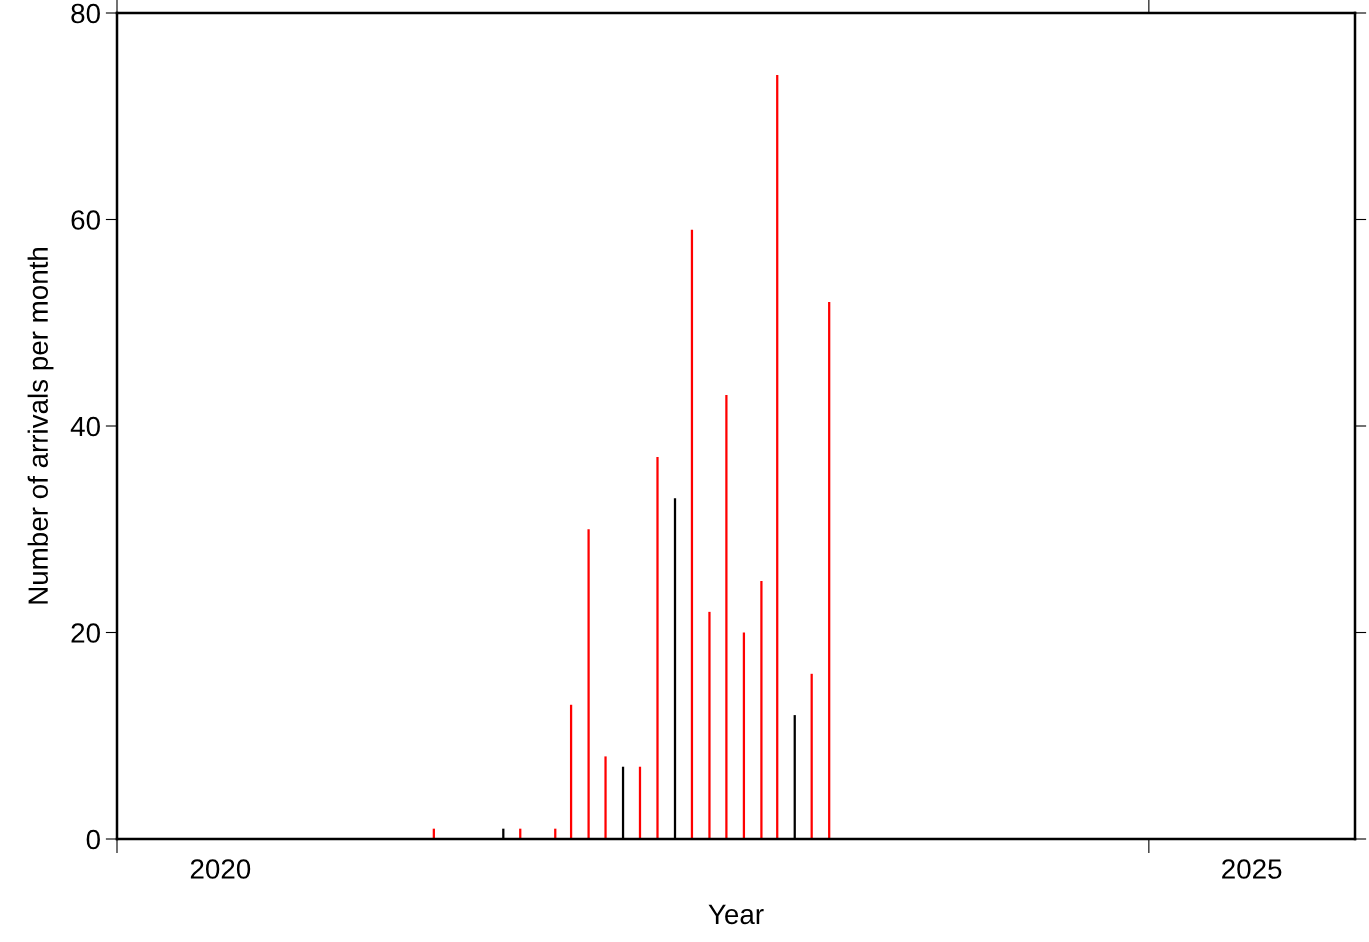 The width and height of the screenshot is (1369, 942). What do you see at coordinates (220, 869) in the screenshot?
I see `x-tick-label: 2020` at bounding box center [220, 869].